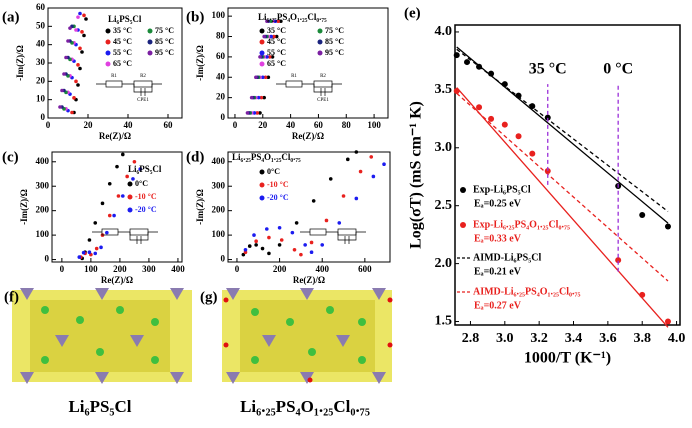  Describe the element at coordinates (195, 17) in the screenshot. I see `panel-label: (b)` at that location.